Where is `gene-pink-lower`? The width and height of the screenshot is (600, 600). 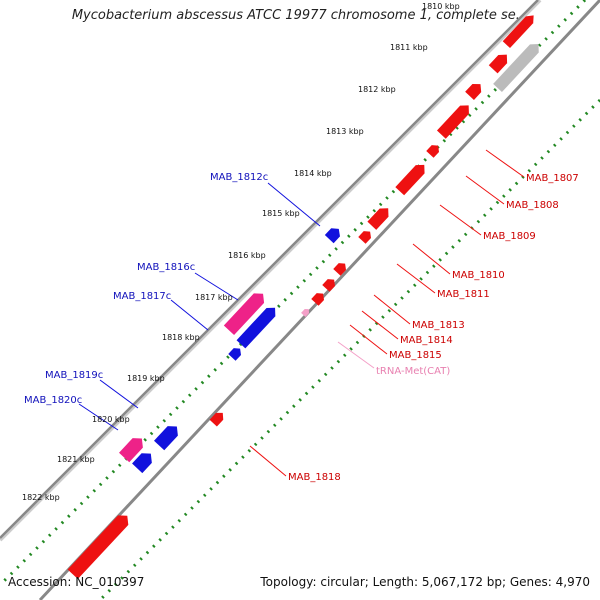 gene-pink-lower is located at coordinates (133, 448).